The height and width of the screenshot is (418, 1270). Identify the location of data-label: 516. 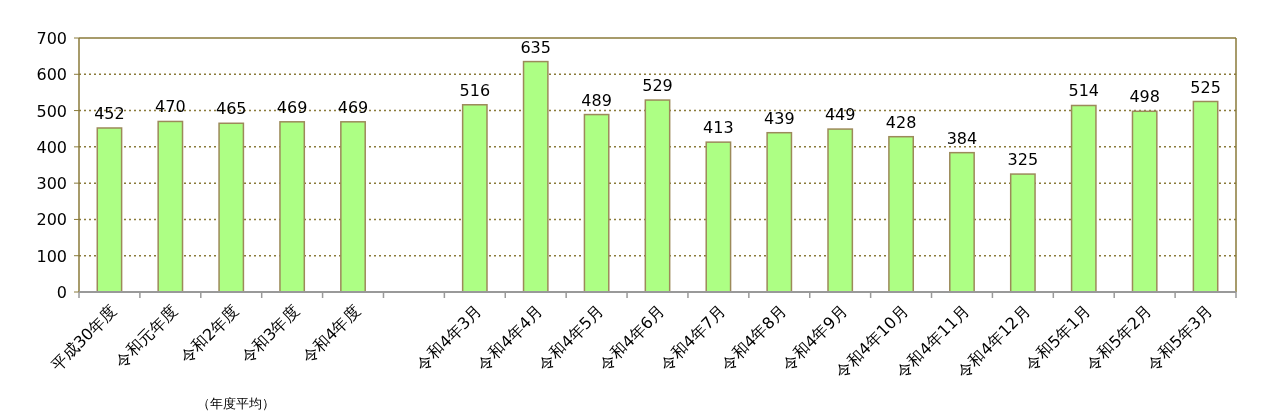
(475, 90).